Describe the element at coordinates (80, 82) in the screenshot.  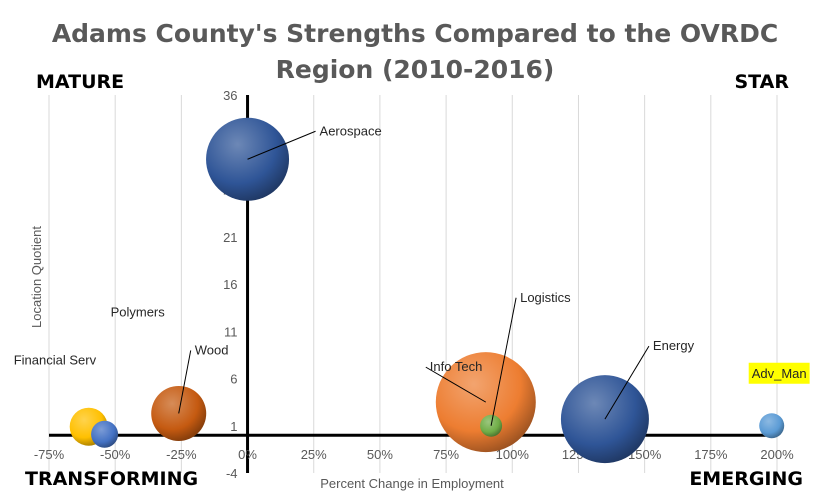
I see `quadrant-label-mature: MATURE` at that location.